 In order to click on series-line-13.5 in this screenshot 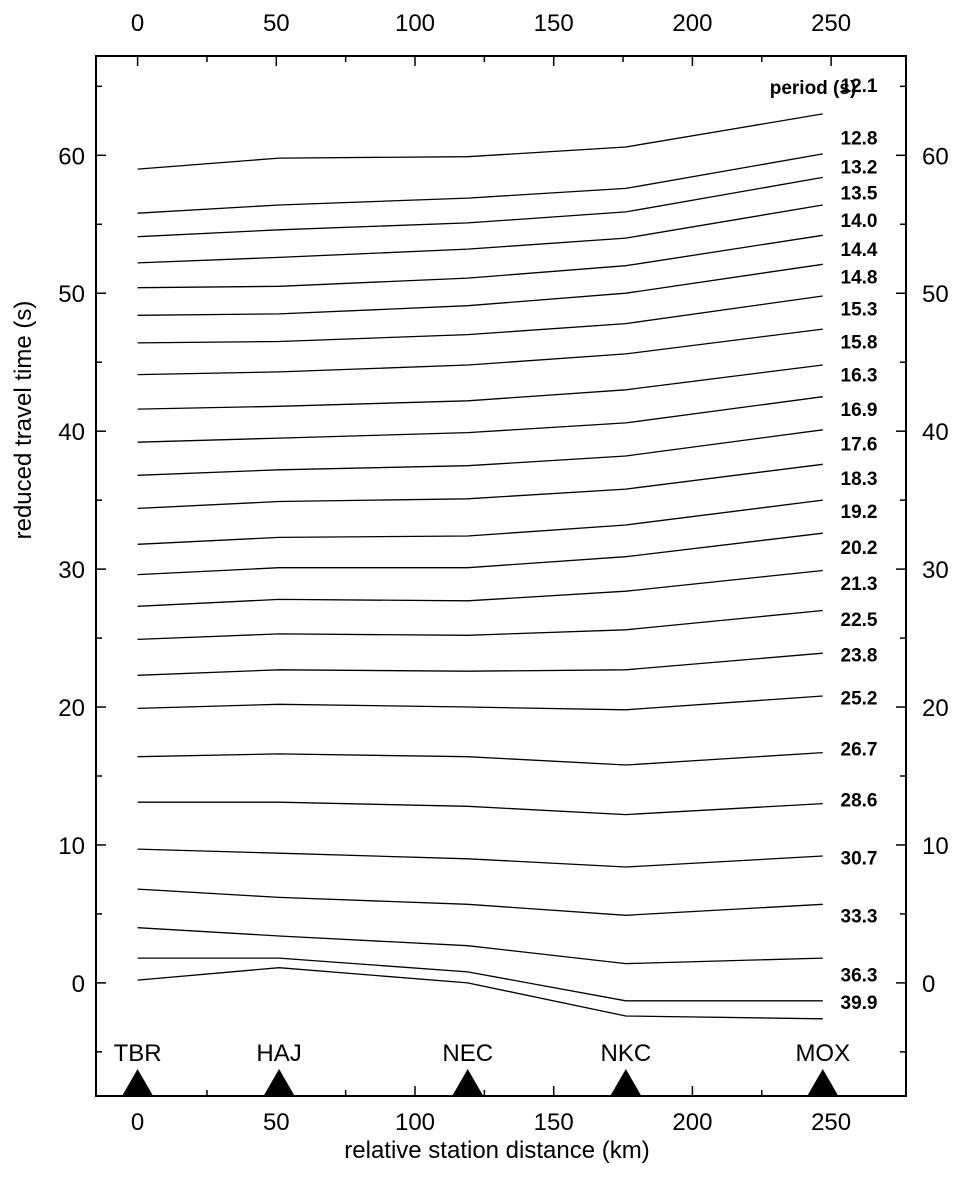, I will do `click(480, 234)`.